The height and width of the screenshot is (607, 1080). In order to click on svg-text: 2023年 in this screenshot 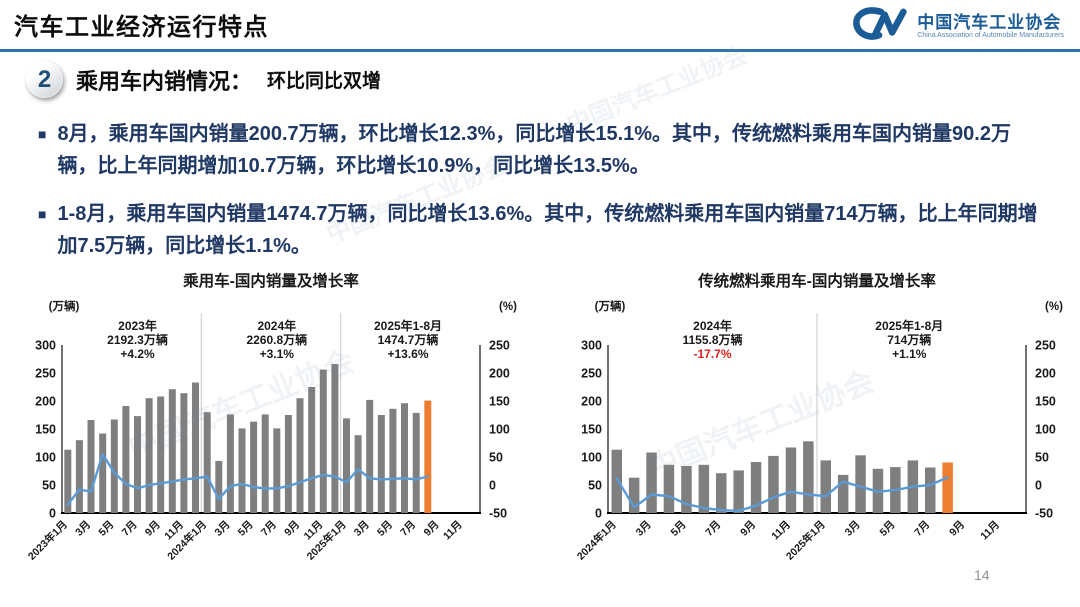, I will do `click(137, 325)`.